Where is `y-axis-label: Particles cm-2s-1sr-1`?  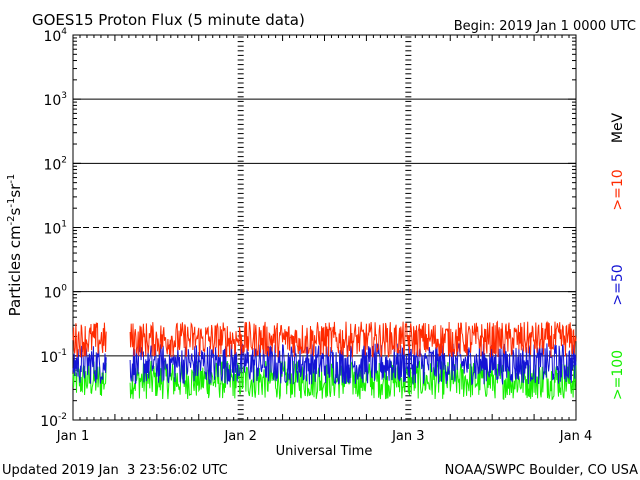 y-axis-label: Particles cm-2s-1sr-1 is located at coordinates (15, 245).